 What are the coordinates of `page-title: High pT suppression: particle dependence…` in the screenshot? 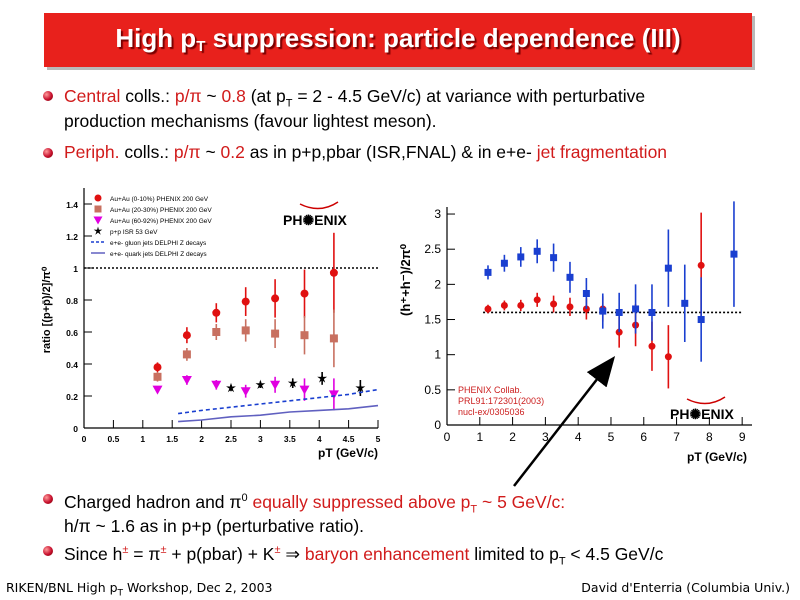 It's located at (398, 39).